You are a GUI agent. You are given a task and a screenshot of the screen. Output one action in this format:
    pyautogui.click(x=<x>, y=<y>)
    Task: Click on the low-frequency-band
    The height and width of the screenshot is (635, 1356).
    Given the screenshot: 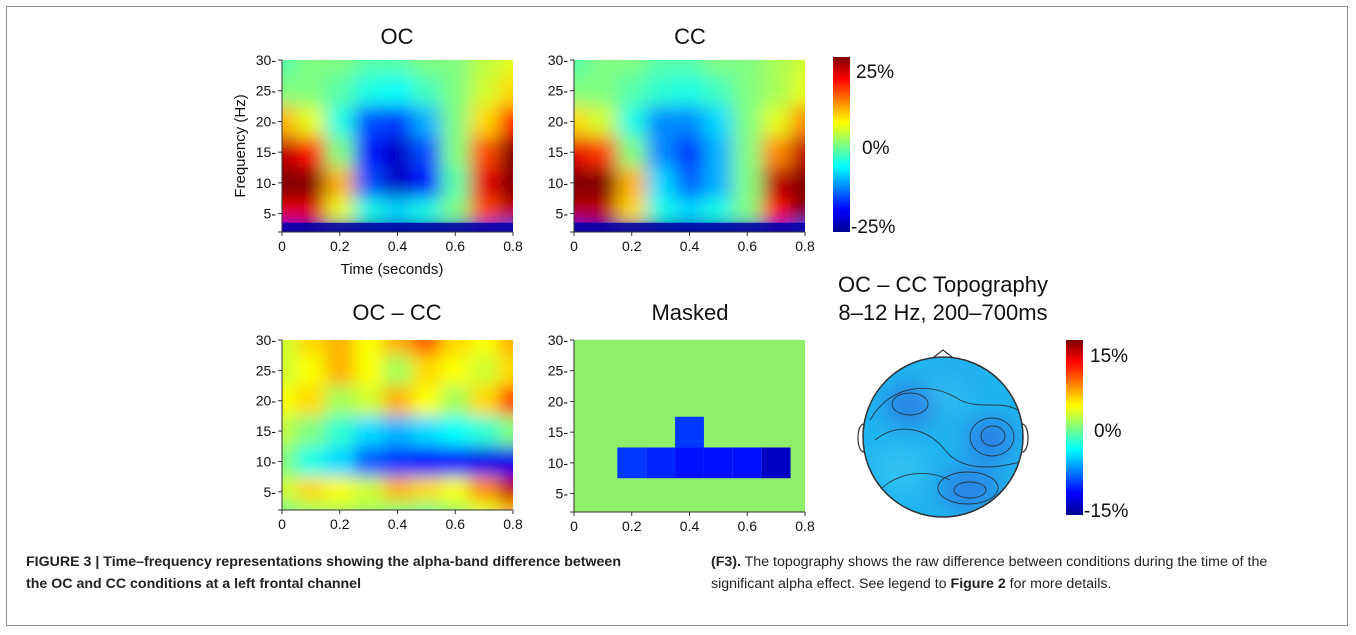 What is the action you would take?
    pyautogui.click(x=689, y=227)
    